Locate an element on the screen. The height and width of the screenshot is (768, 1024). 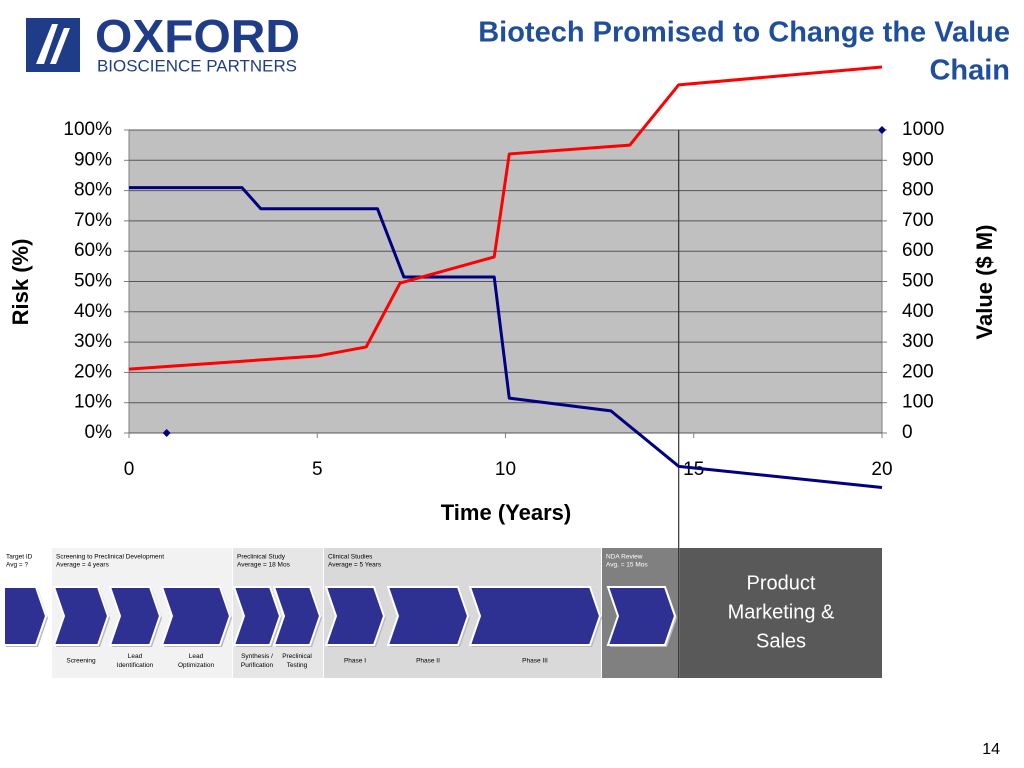
final-label: Sales is located at coordinates (781, 641).